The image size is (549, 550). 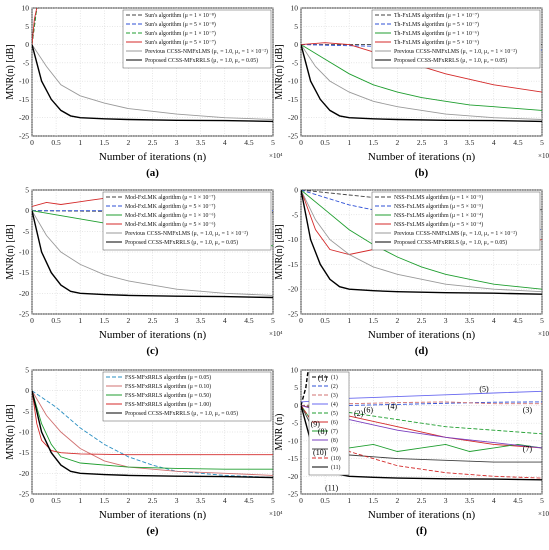 I want to click on legend-label: Mod-FxLMK algorithm (μ = 5 × 10⁻⁷), so click(x=170, y=206).